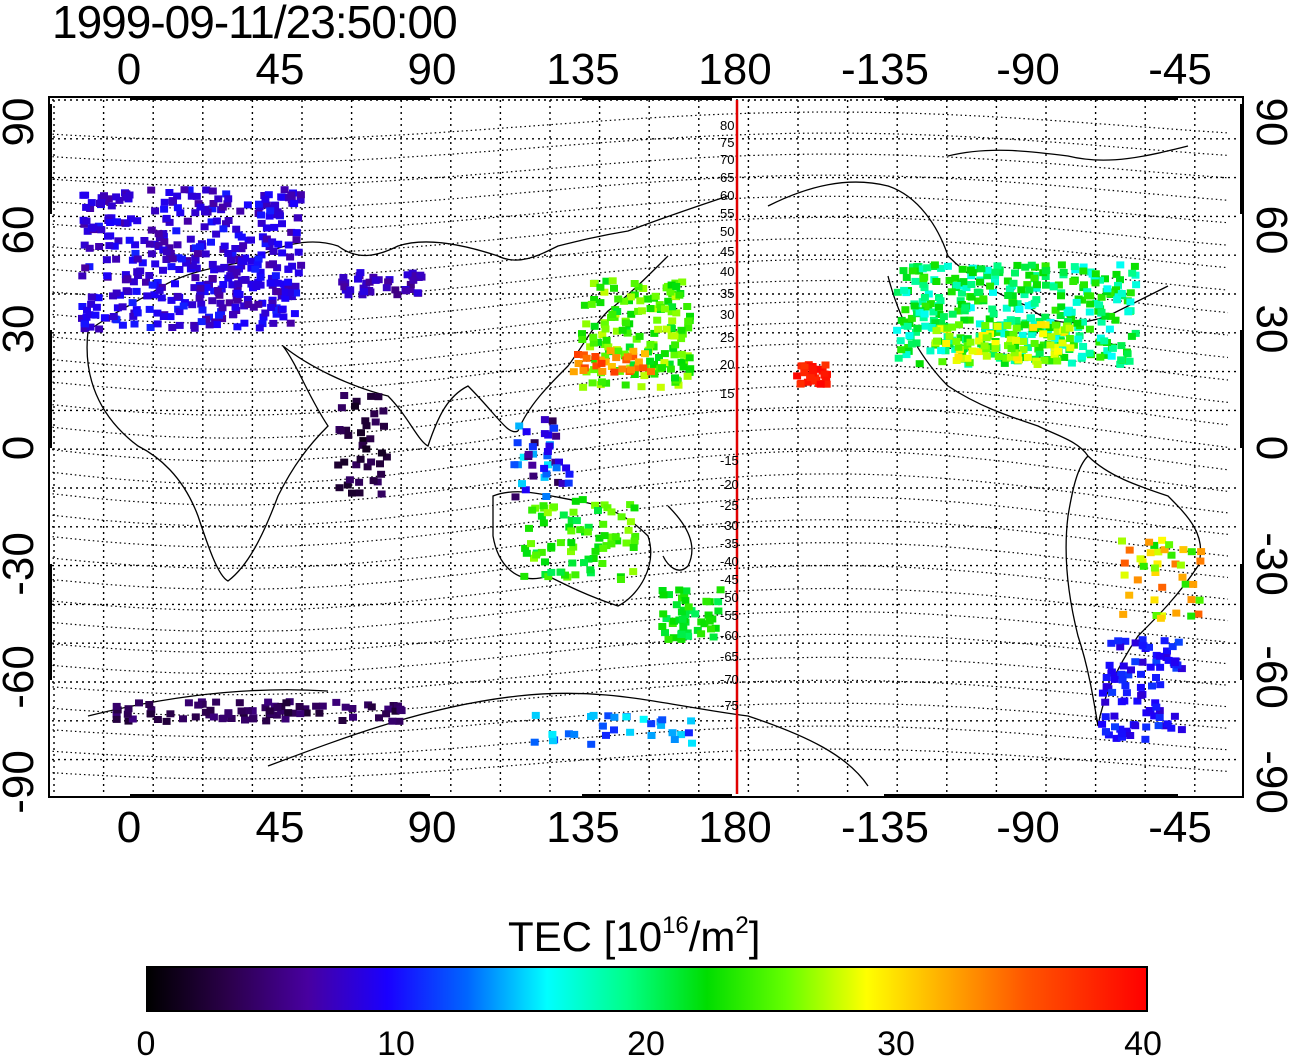 The height and width of the screenshot is (1064, 1292). What do you see at coordinates (729, 597) in the screenshot?
I see `meridian-label: -50` at bounding box center [729, 597].